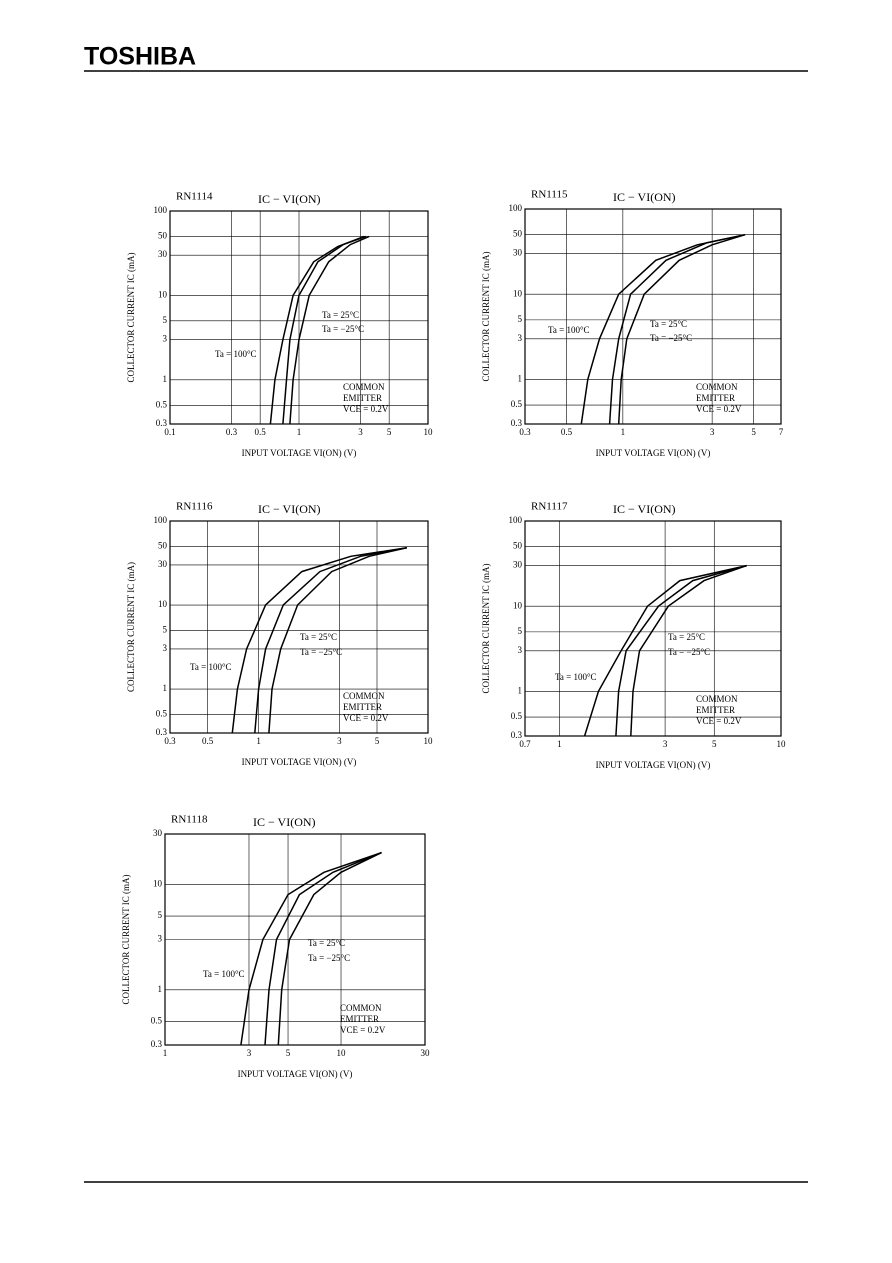 The height and width of the screenshot is (1263, 892). What do you see at coordinates (525, 744) in the screenshot?
I see `x-tick-label: 0.7` at bounding box center [525, 744].